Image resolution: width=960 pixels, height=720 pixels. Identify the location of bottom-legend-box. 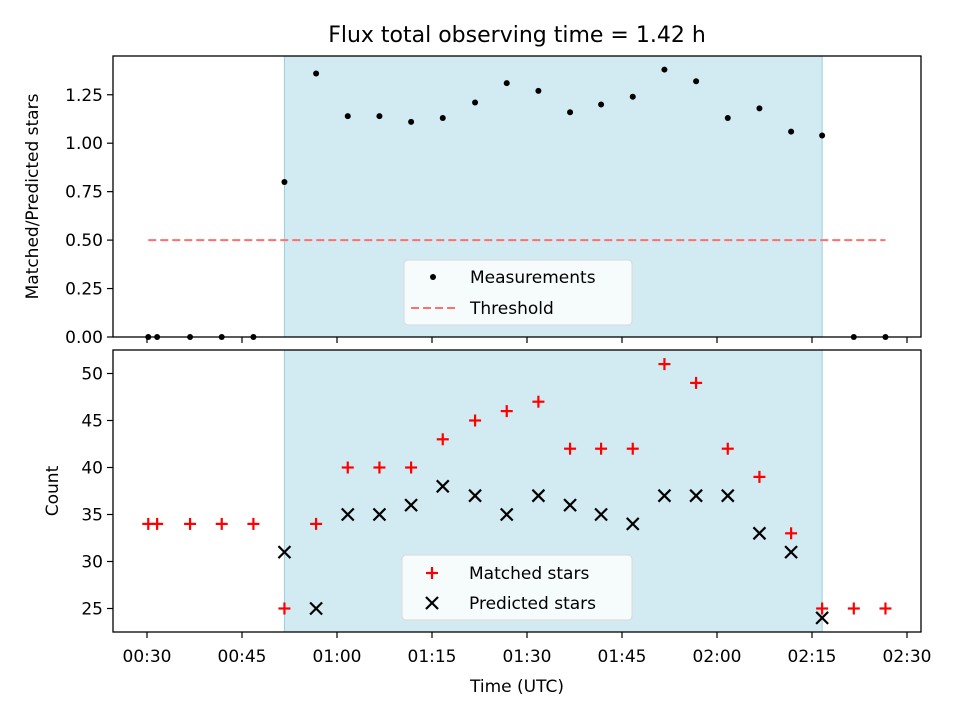
(517, 587).